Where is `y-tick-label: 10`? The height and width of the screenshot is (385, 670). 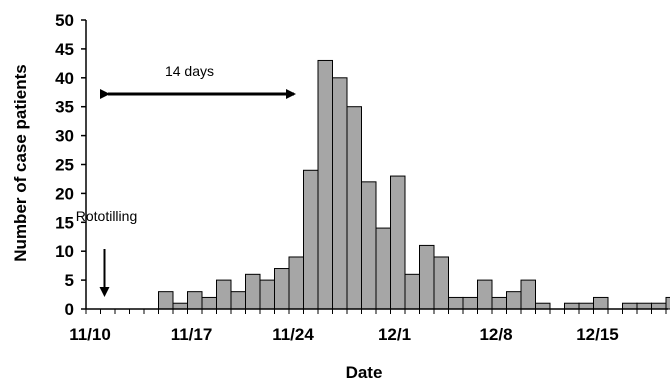 y-tick-label: 10 is located at coordinates (64, 251).